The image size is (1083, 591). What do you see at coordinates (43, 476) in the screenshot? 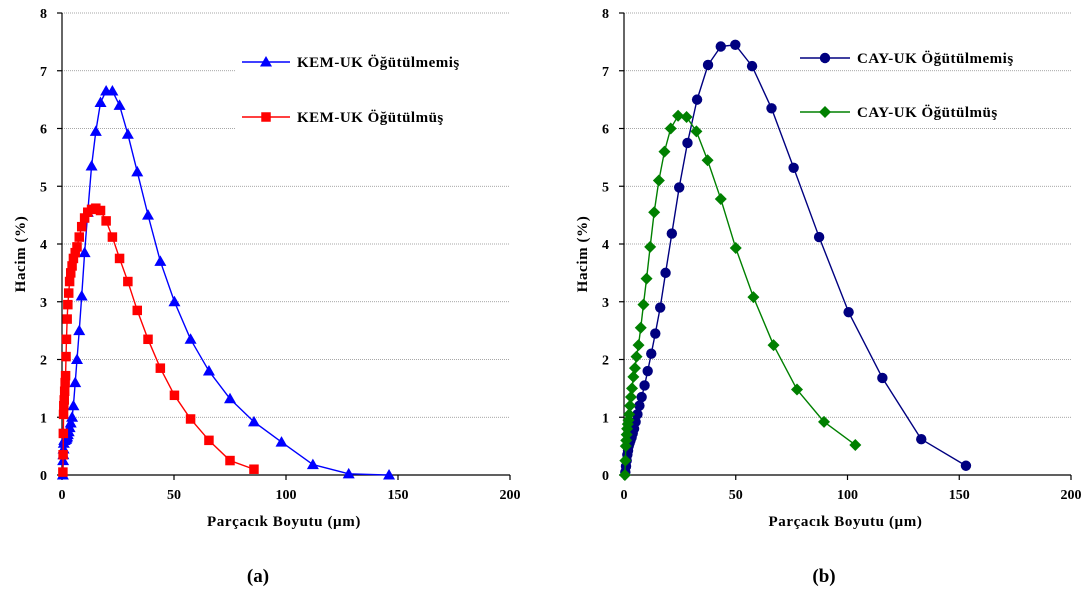
I see `y-tick-label: 0` at bounding box center [43, 476].